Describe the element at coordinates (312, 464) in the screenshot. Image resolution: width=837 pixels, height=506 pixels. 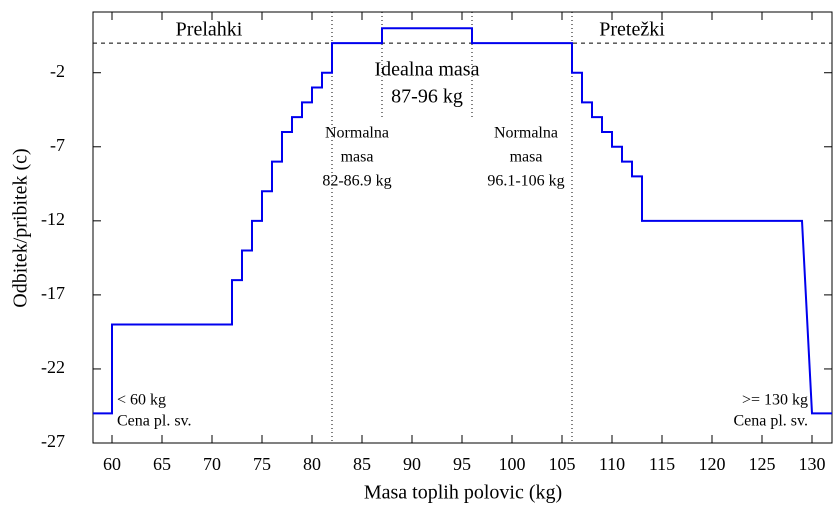
I see `x-tick-label: 80` at that location.